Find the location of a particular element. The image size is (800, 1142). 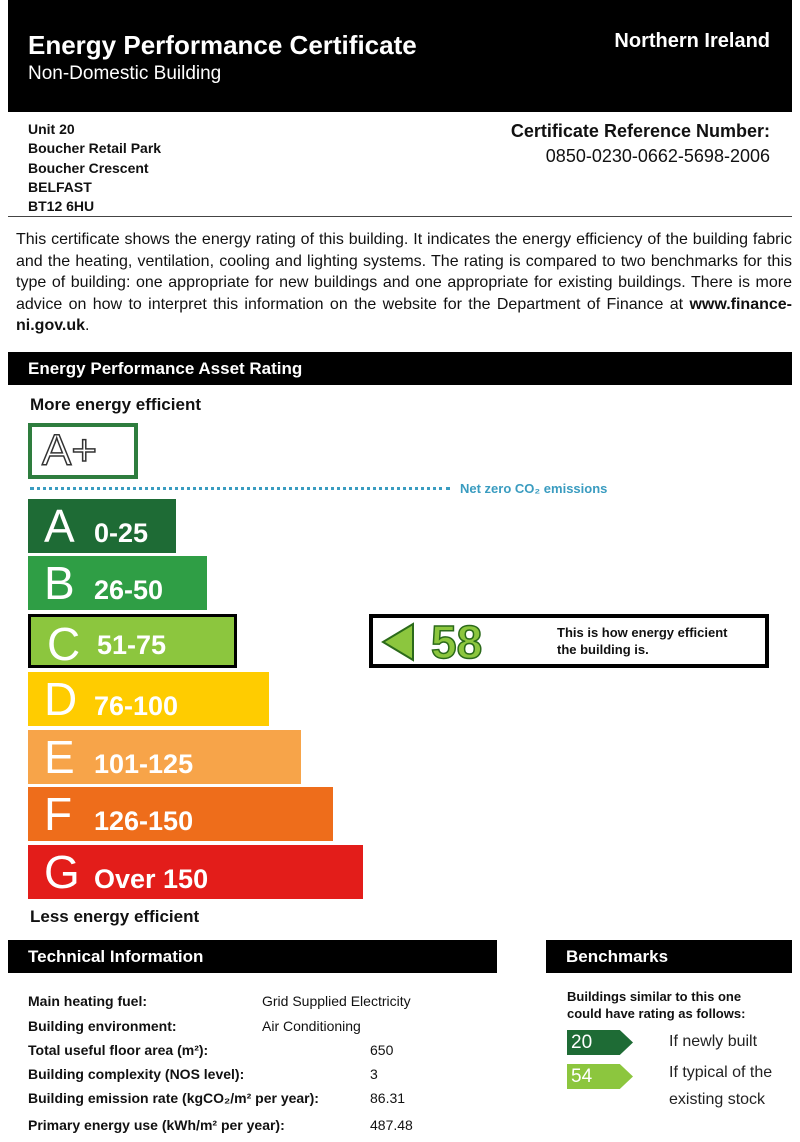

aplus-label: A+ is located at coordinates (69, 451).